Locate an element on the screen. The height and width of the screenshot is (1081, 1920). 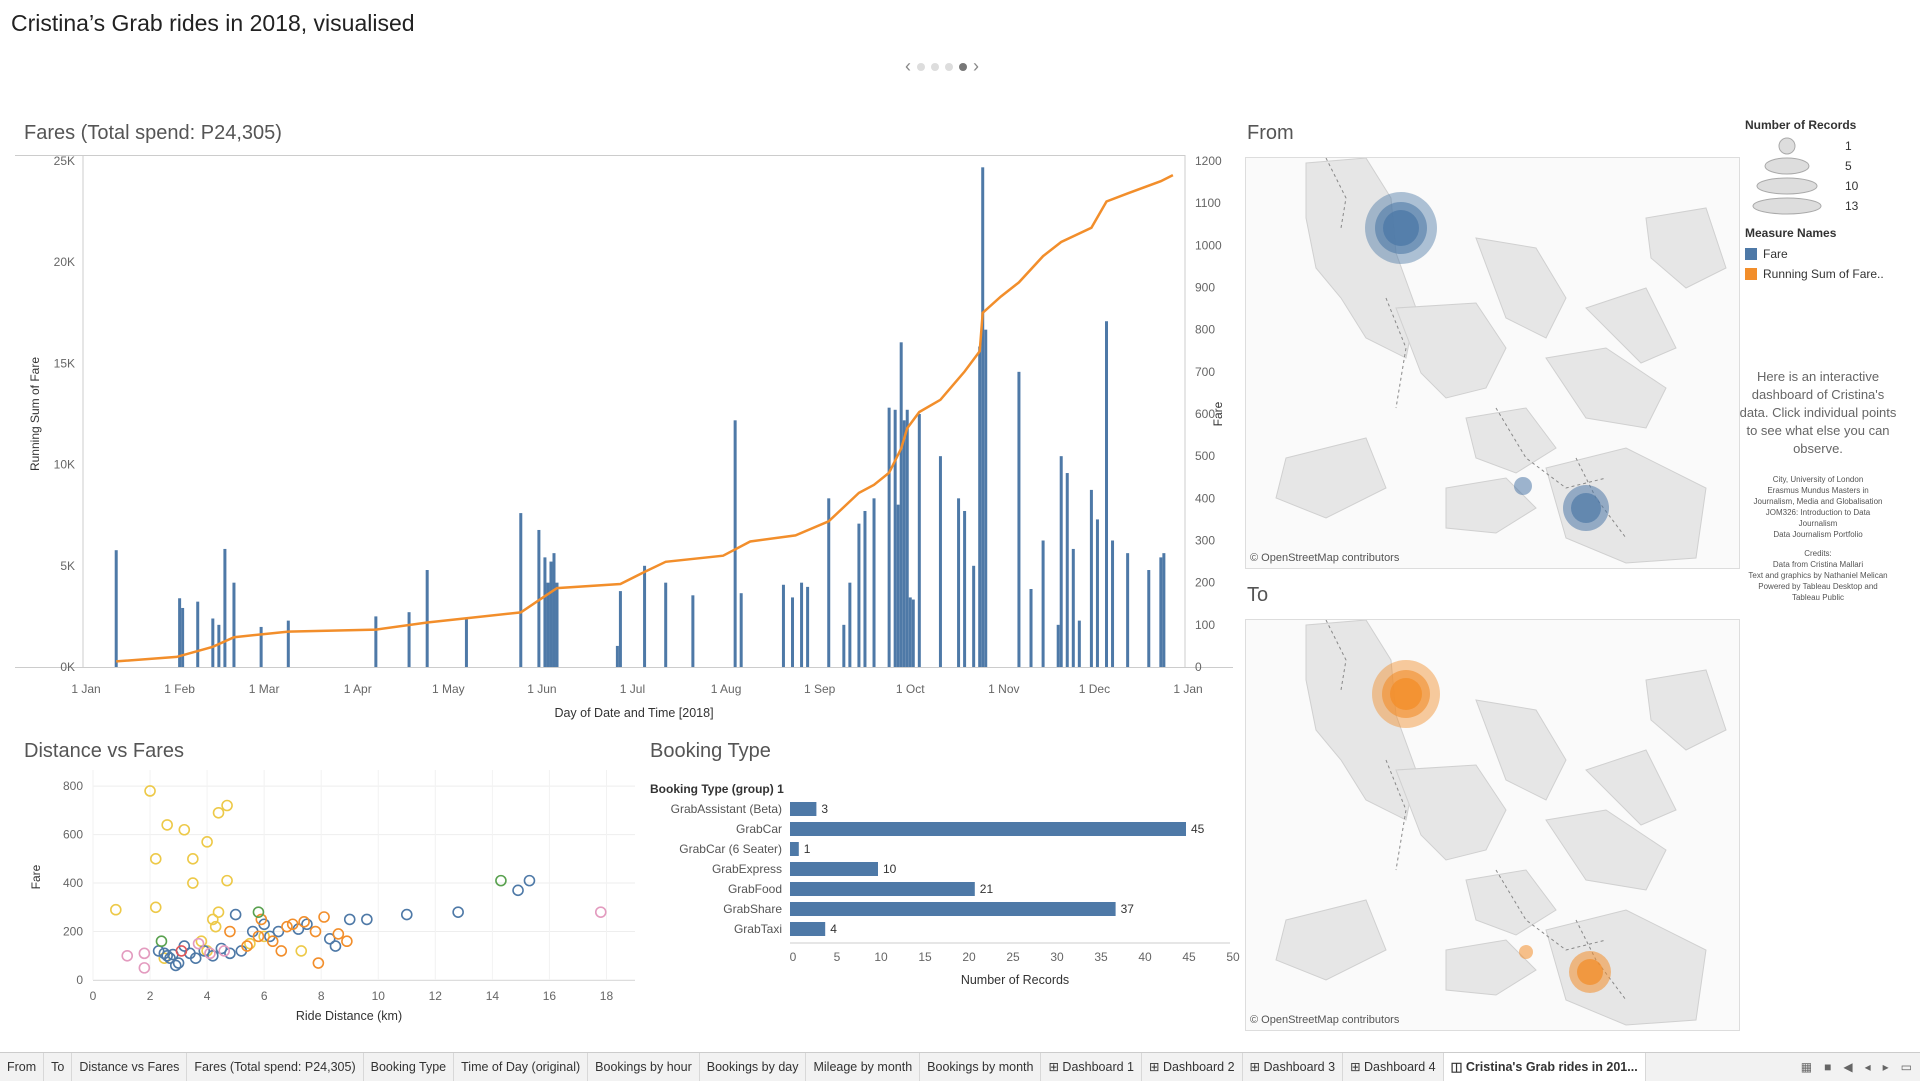
tab-bookings-by-month: Bookings by month is located at coordinates (981, 1067).